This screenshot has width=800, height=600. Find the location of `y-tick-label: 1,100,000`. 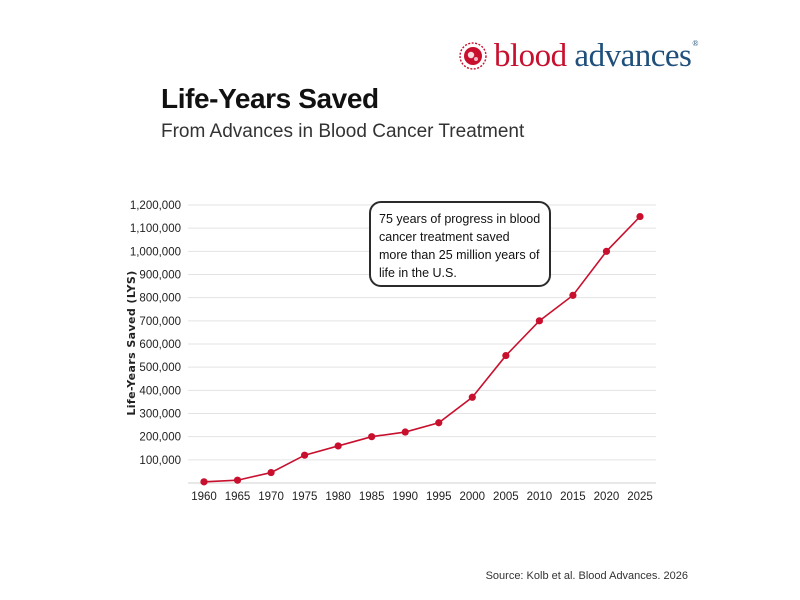

y-tick-label: 1,100,000 is located at coordinates (155, 229).